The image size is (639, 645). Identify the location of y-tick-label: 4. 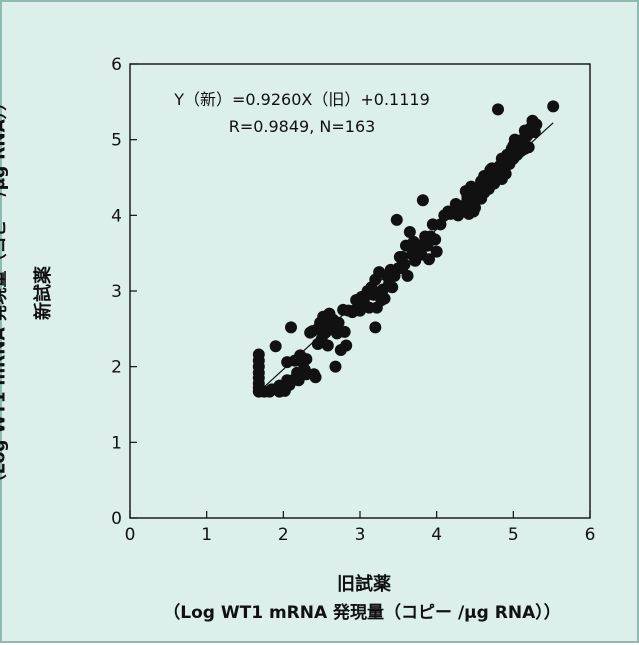
(116, 216).